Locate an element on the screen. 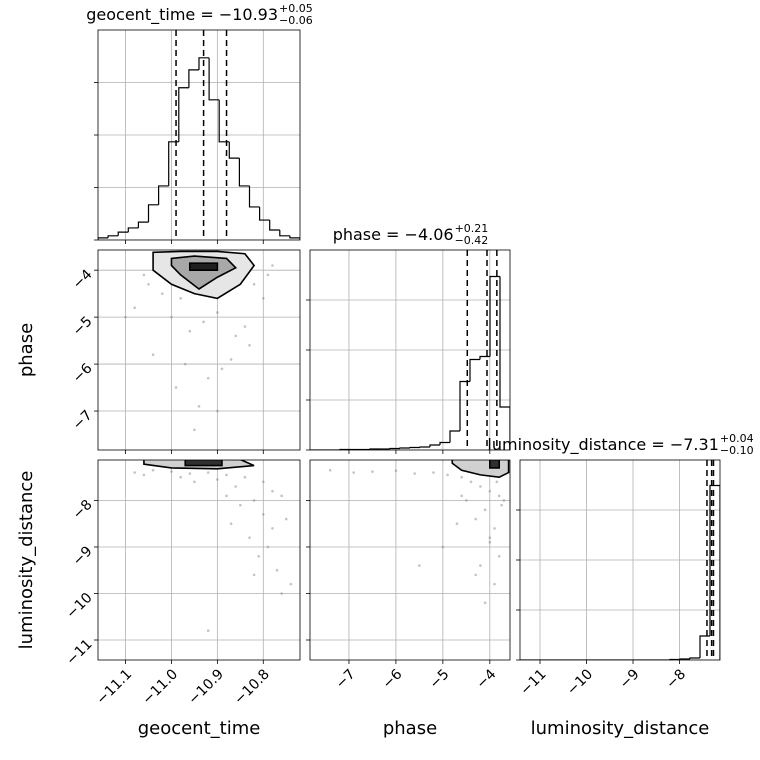 The image size is (760, 760). x-axis-label: luminosity_distance is located at coordinates (620, 728).